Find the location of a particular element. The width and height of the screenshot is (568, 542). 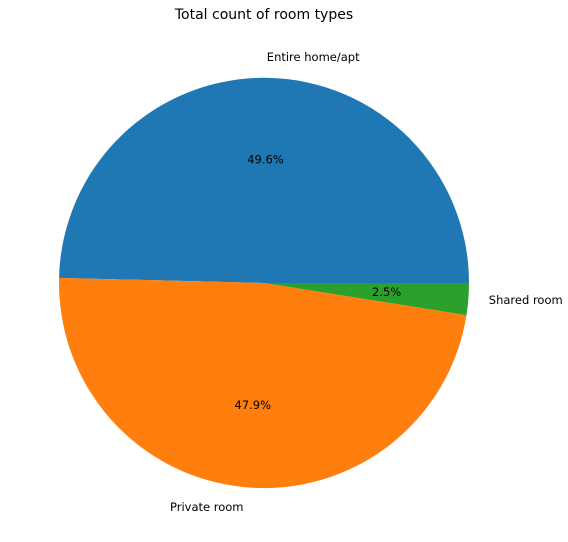

slice-label-entire-home-apt: Entire home/apt is located at coordinates (313, 57).